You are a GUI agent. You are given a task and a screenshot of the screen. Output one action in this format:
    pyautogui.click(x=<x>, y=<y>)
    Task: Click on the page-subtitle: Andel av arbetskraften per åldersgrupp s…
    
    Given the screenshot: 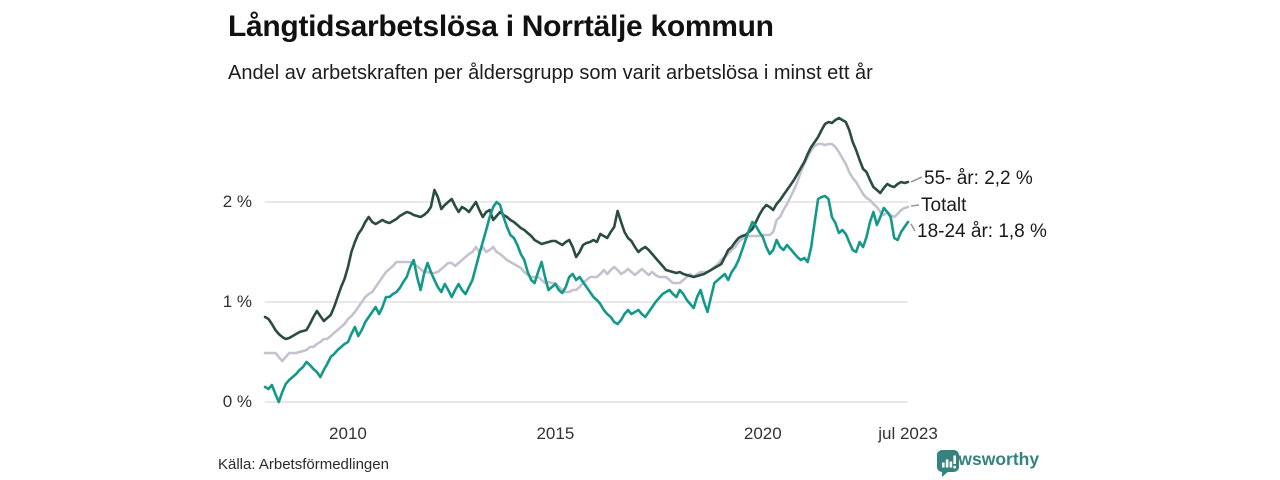 What is the action you would take?
    pyautogui.click(x=550, y=73)
    